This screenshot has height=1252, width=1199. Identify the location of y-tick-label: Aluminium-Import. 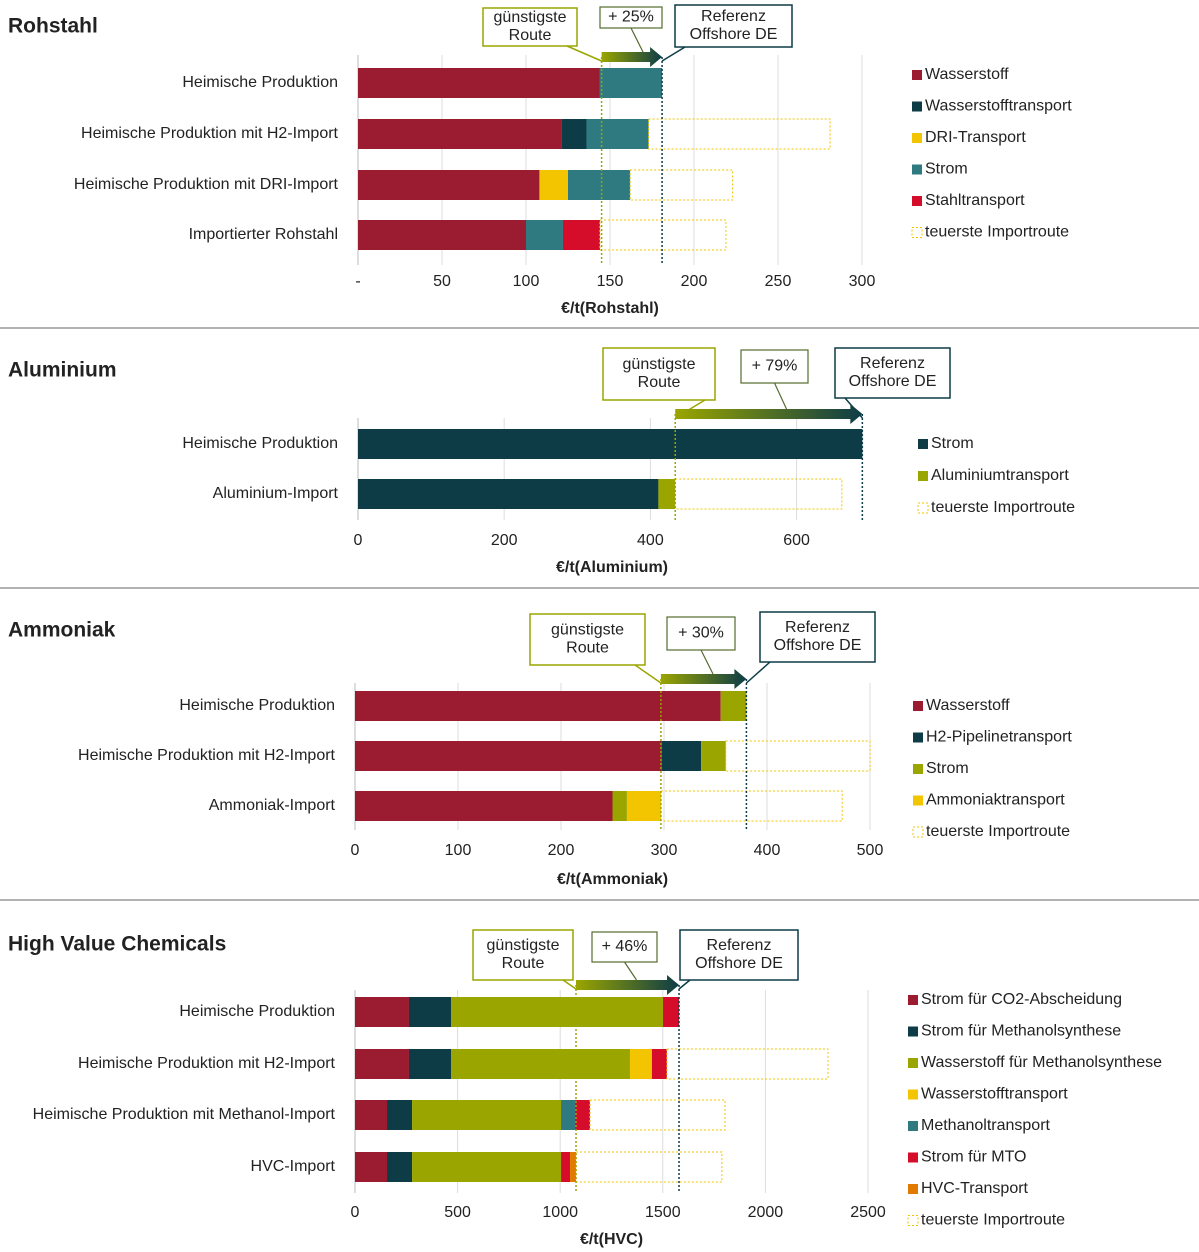
(276, 493).